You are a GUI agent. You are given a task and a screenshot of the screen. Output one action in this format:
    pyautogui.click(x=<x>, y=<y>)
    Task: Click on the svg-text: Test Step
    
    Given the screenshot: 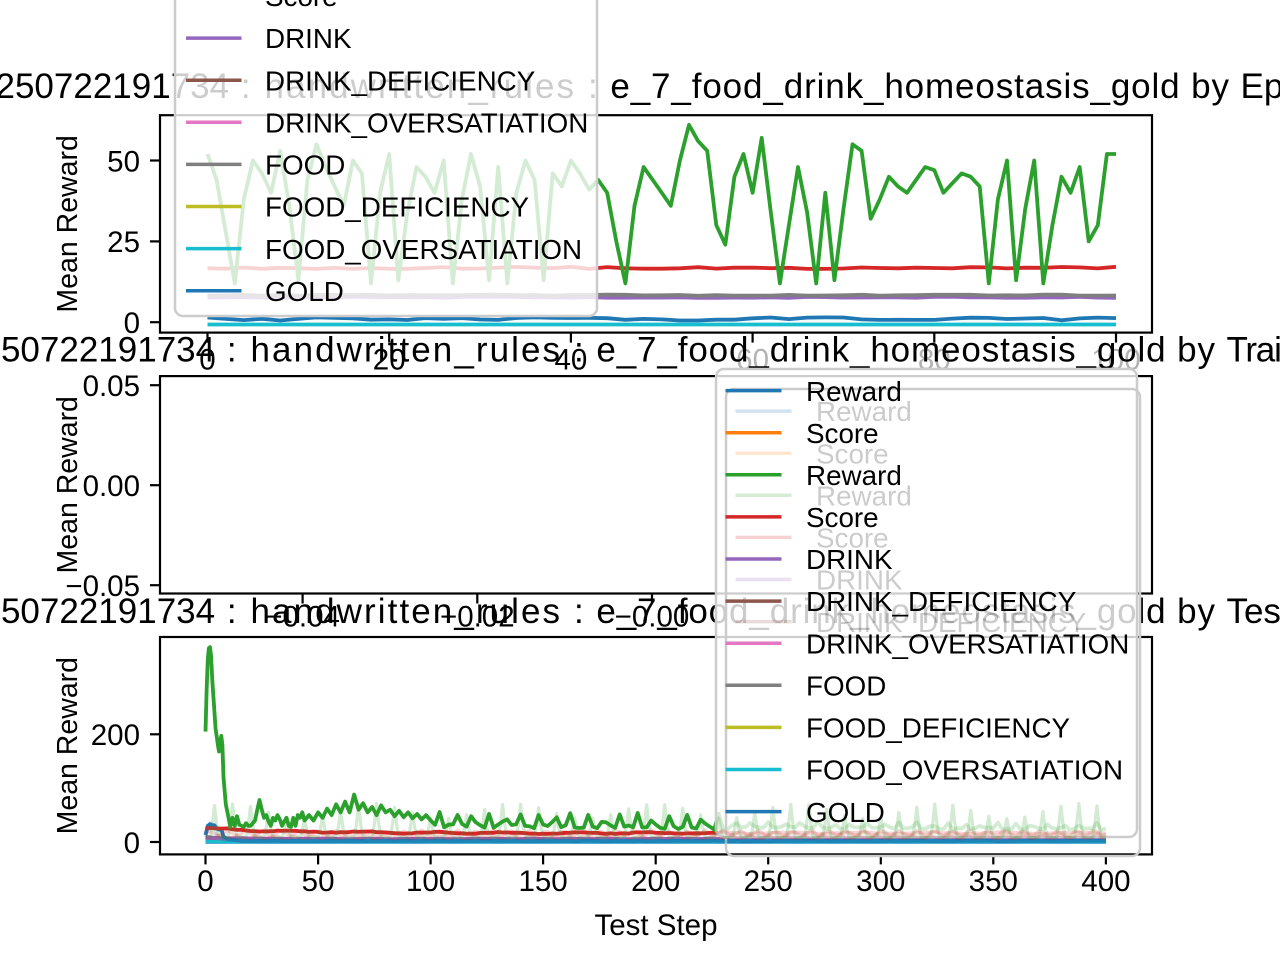 What is the action you would take?
    pyautogui.click(x=656, y=925)
    